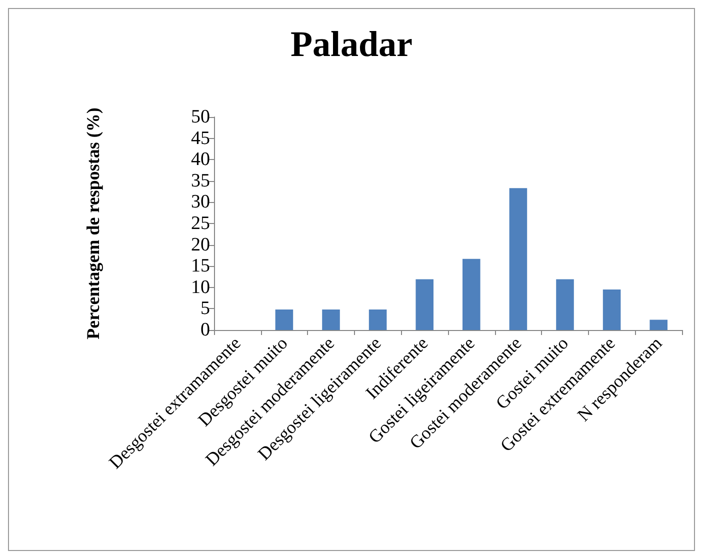 Image resolution: width=703 pixels, height=559 pixels. I want to click on y-tick-label: 45, so click(200, 138).